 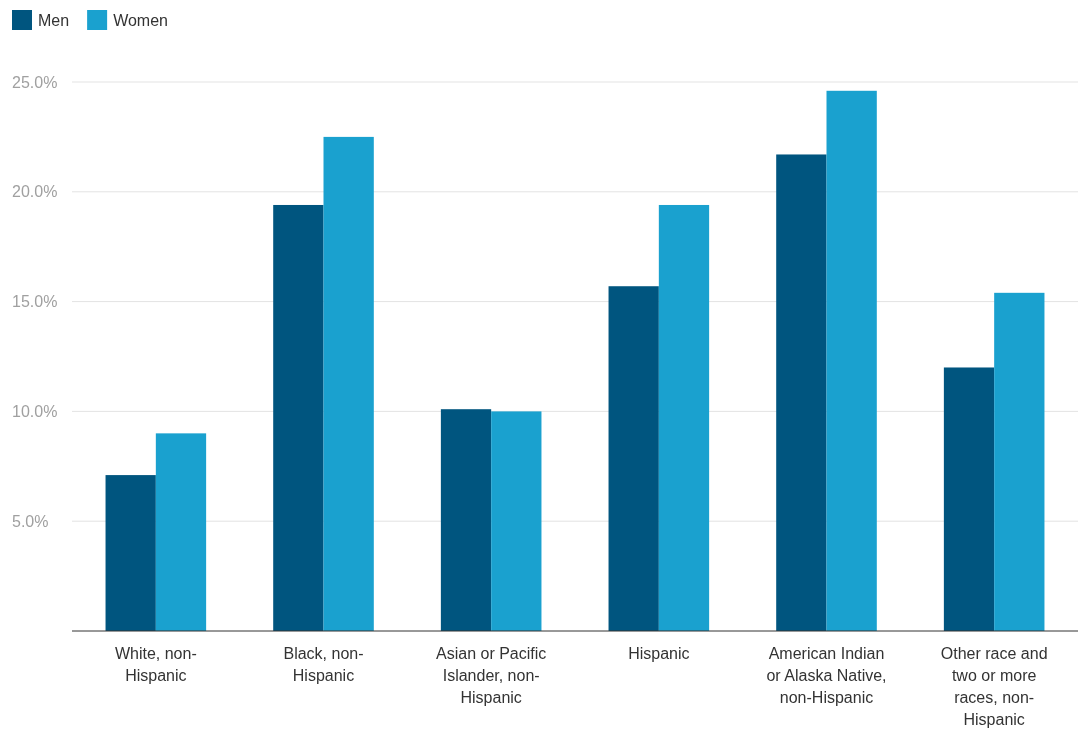 I want to click on y-tick-label: 15.0%, so click(x=35, y=302).